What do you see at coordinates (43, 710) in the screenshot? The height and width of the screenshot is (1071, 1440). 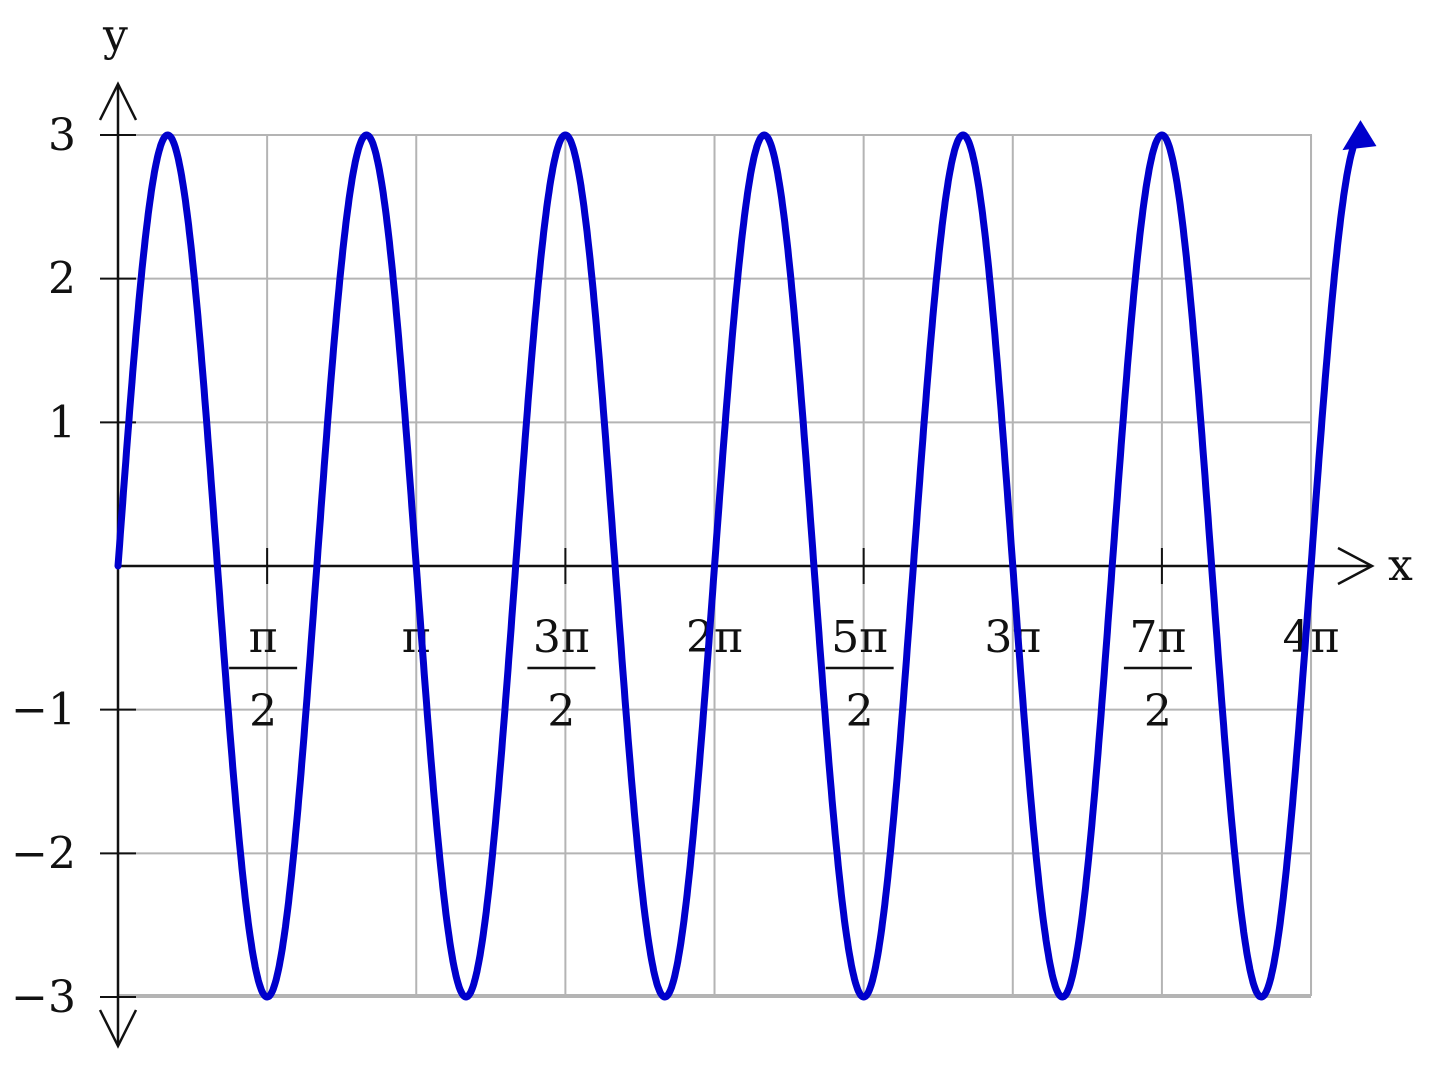 I see `y-tick-label: −1` at bounding box center [43, 710].